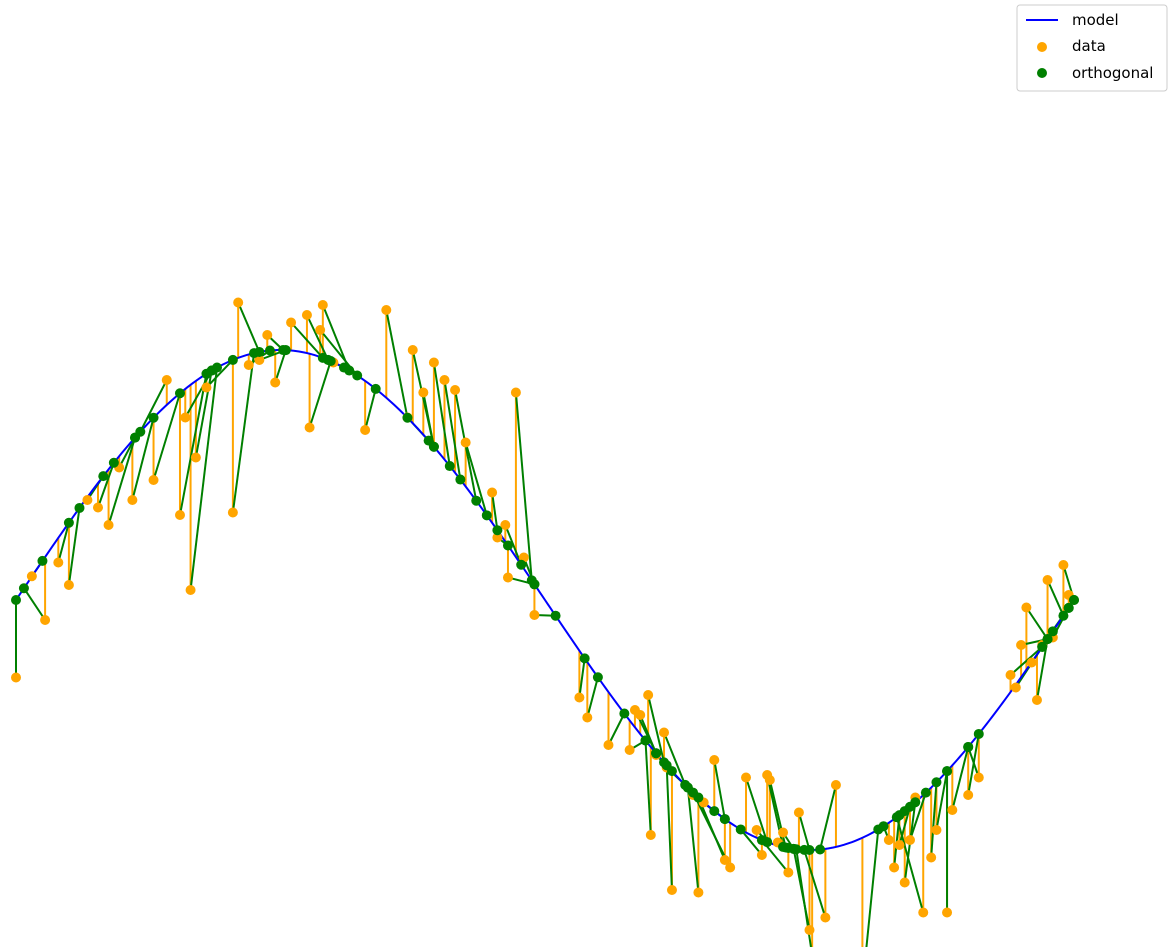 Image resolution: width=1172 pixels, height=947 pixels. I want to click on legend: model data orthogonal, so click(1092, 48).